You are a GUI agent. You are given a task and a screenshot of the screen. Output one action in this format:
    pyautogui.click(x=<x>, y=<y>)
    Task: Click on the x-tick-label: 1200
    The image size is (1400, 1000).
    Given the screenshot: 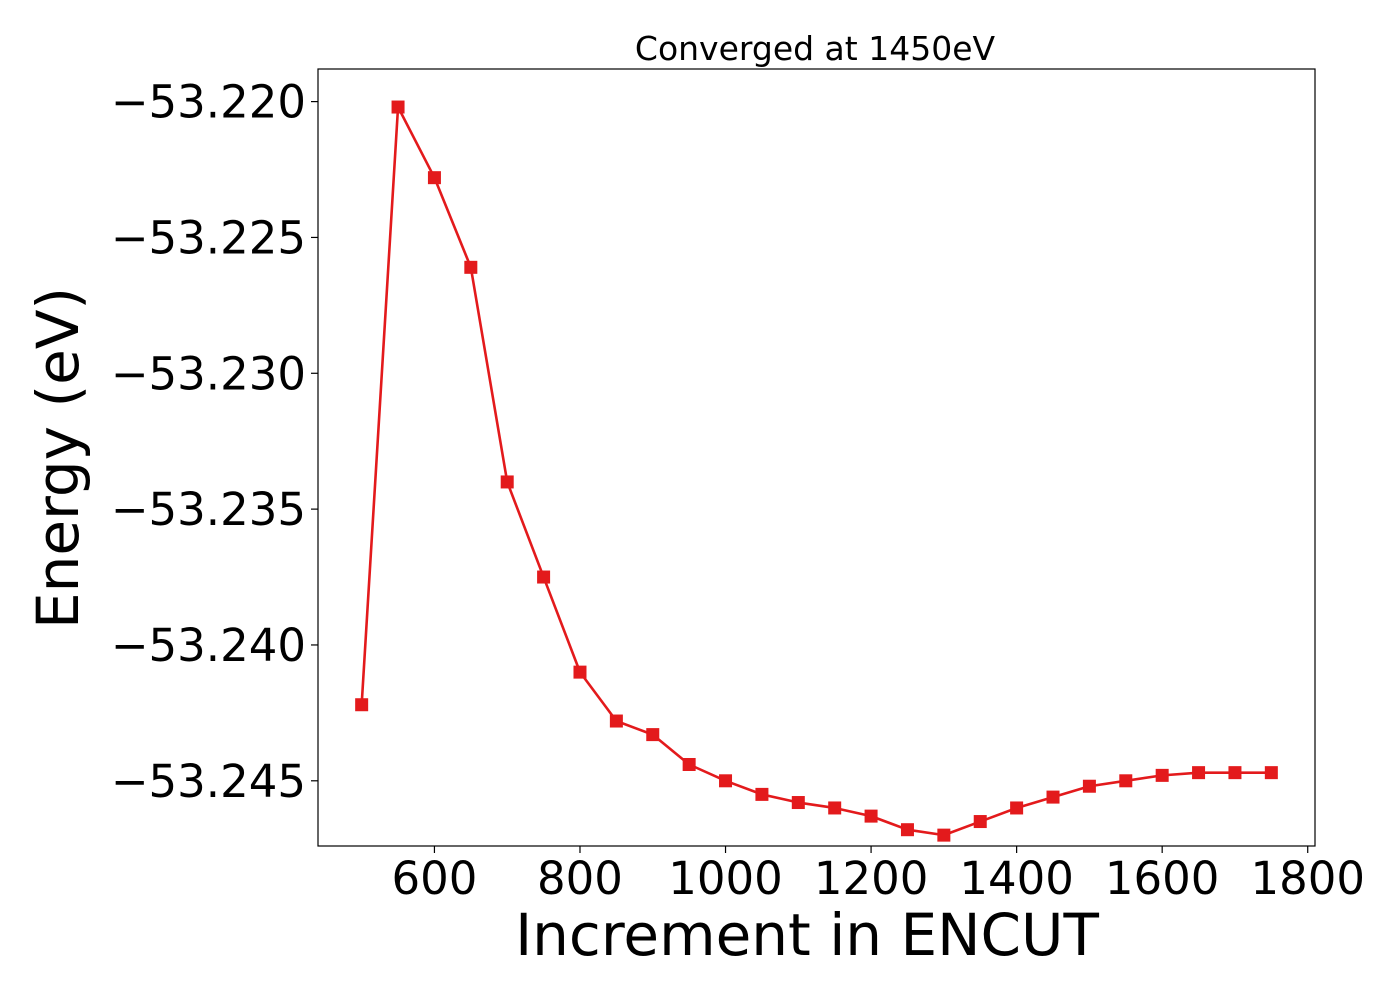 What is the action you would take?
    pyautogui.click(x=871, y=878)
    